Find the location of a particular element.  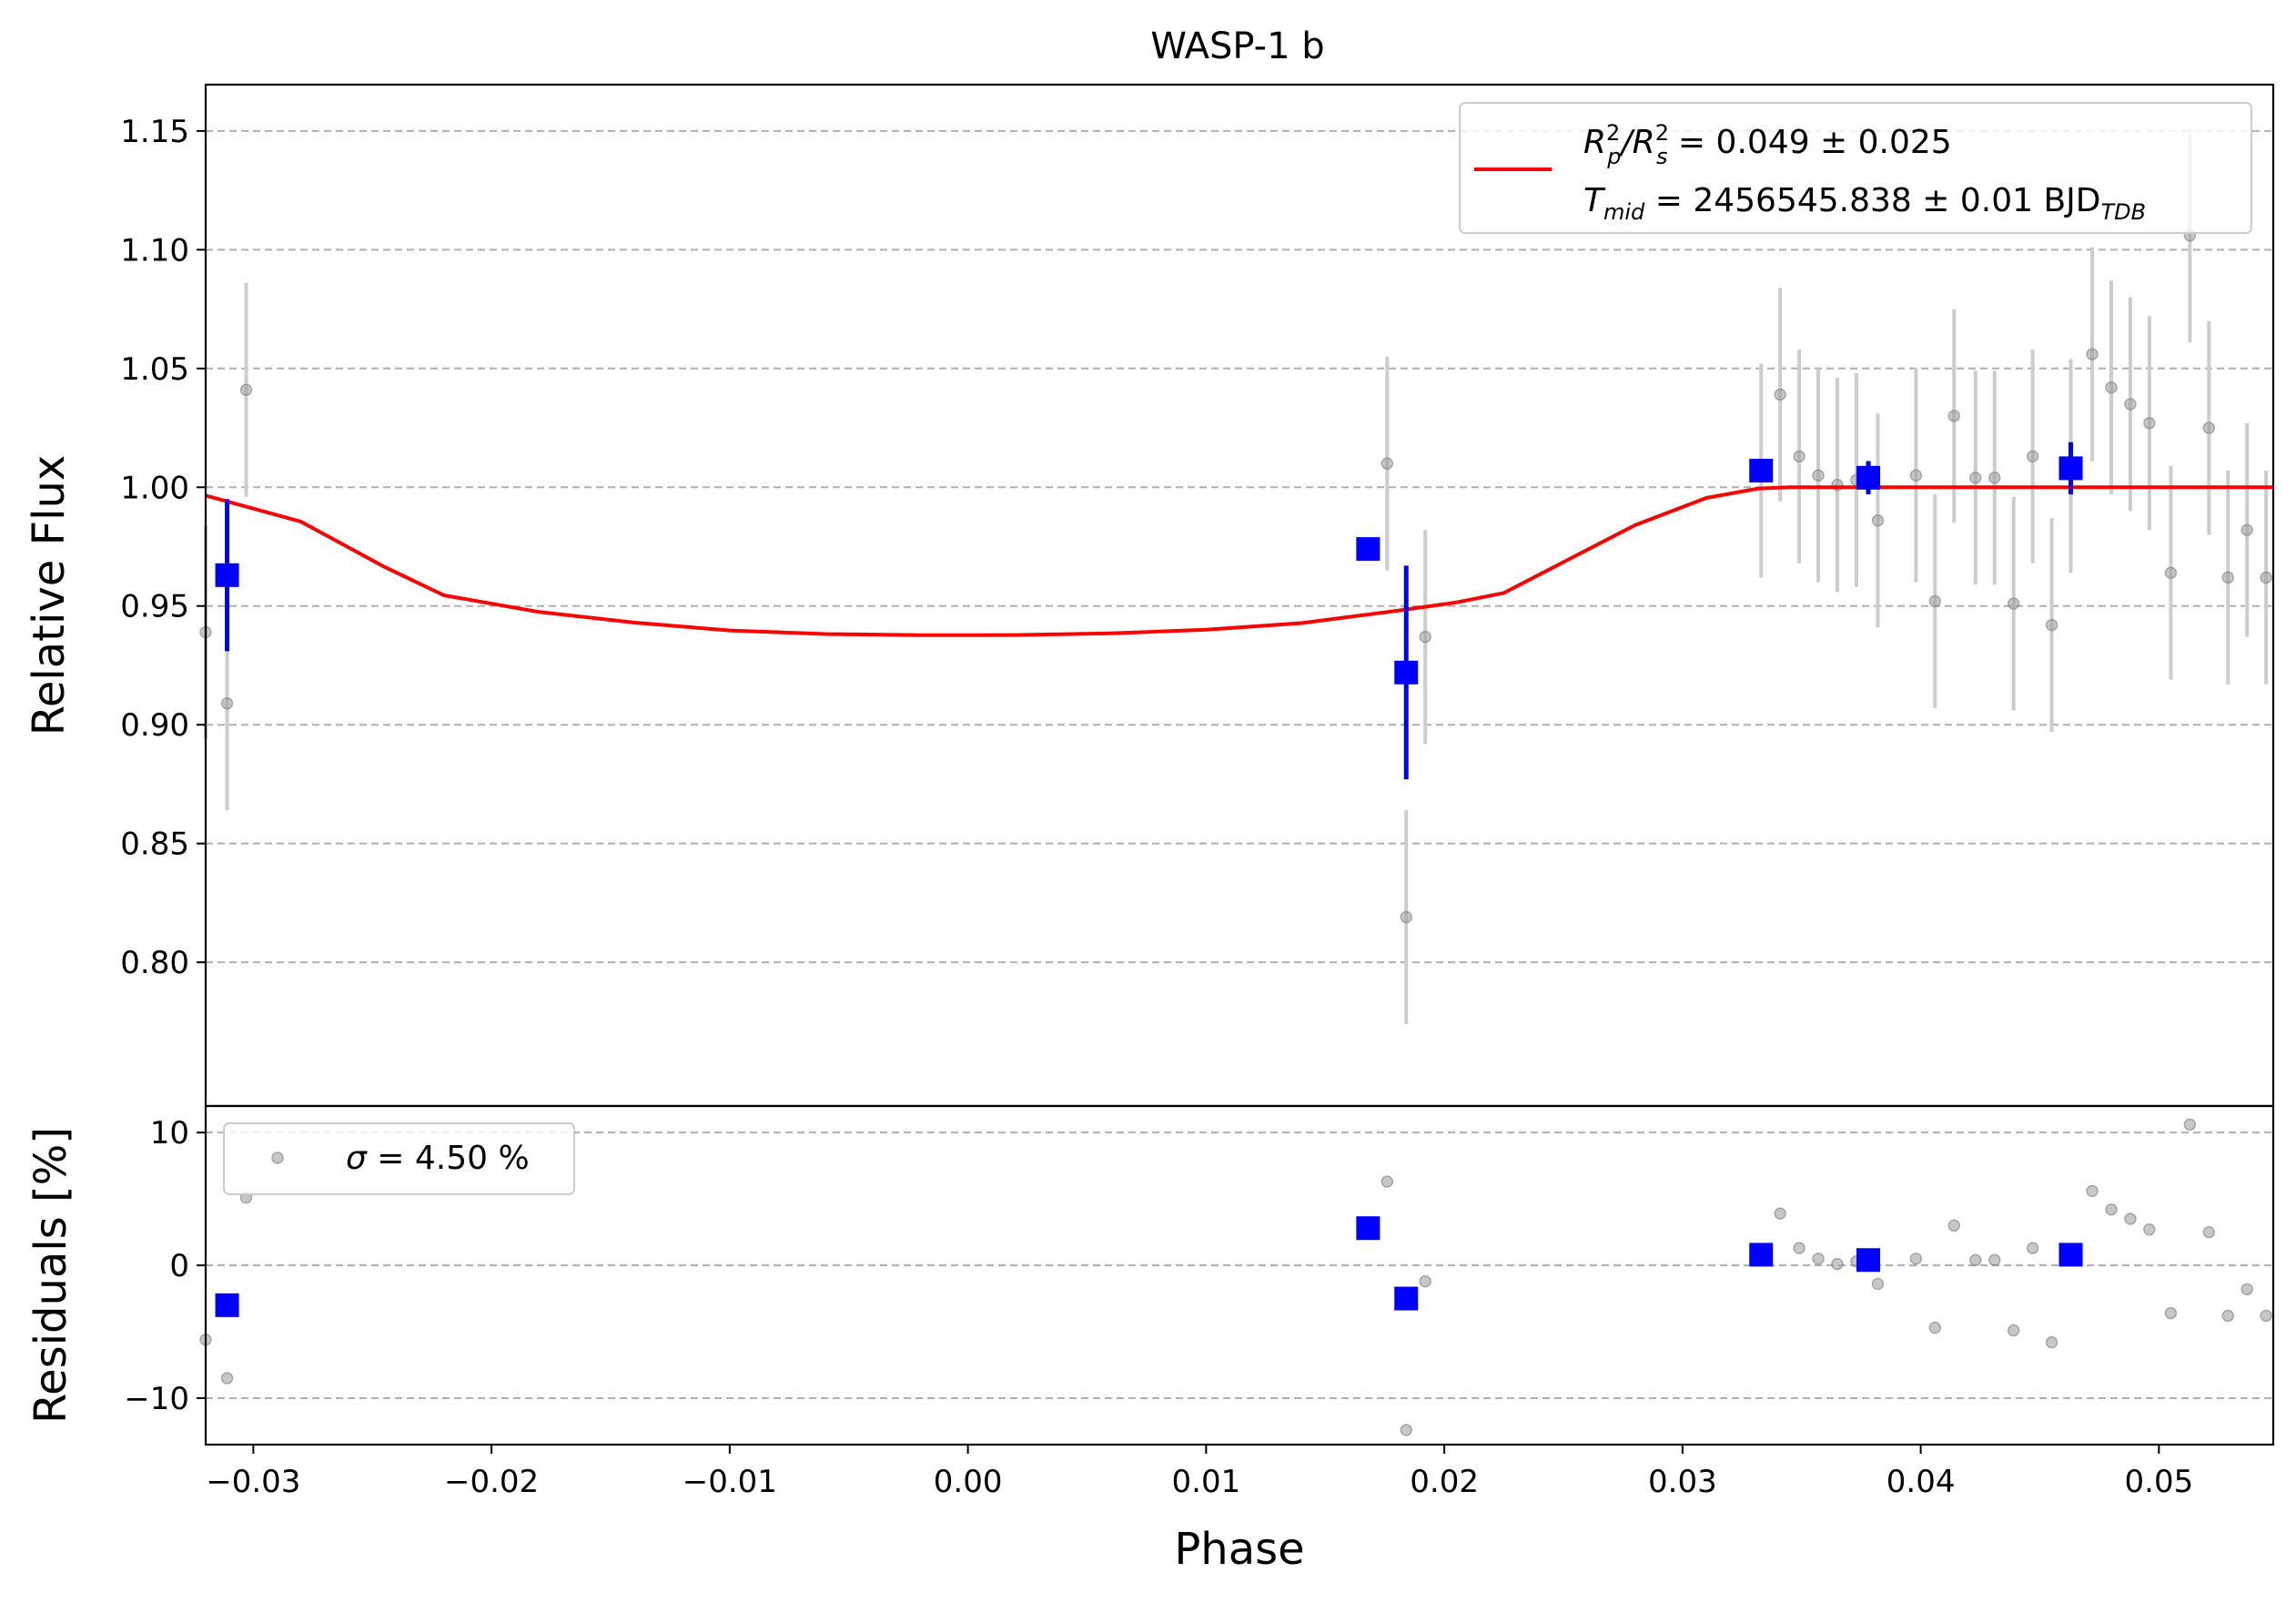

residual-legend-sigma: σ = 4.50 % is located at coordinates (438, 1158).